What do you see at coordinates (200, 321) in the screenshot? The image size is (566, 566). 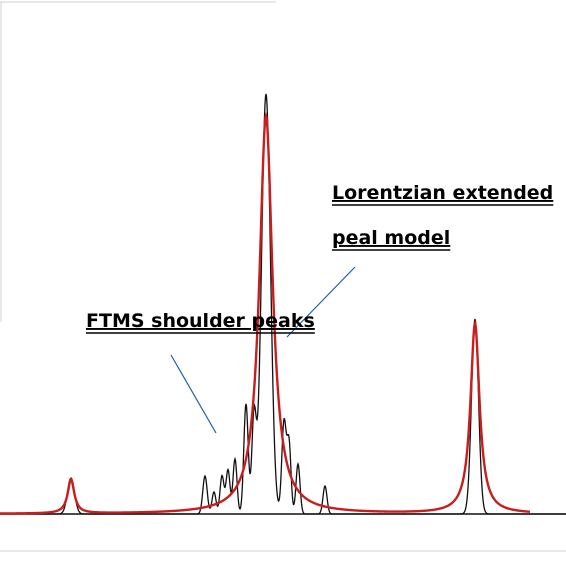 I see `annotation-shoulder-peaks: FTMS shoulder peaks` at bounding box center [200, 321].